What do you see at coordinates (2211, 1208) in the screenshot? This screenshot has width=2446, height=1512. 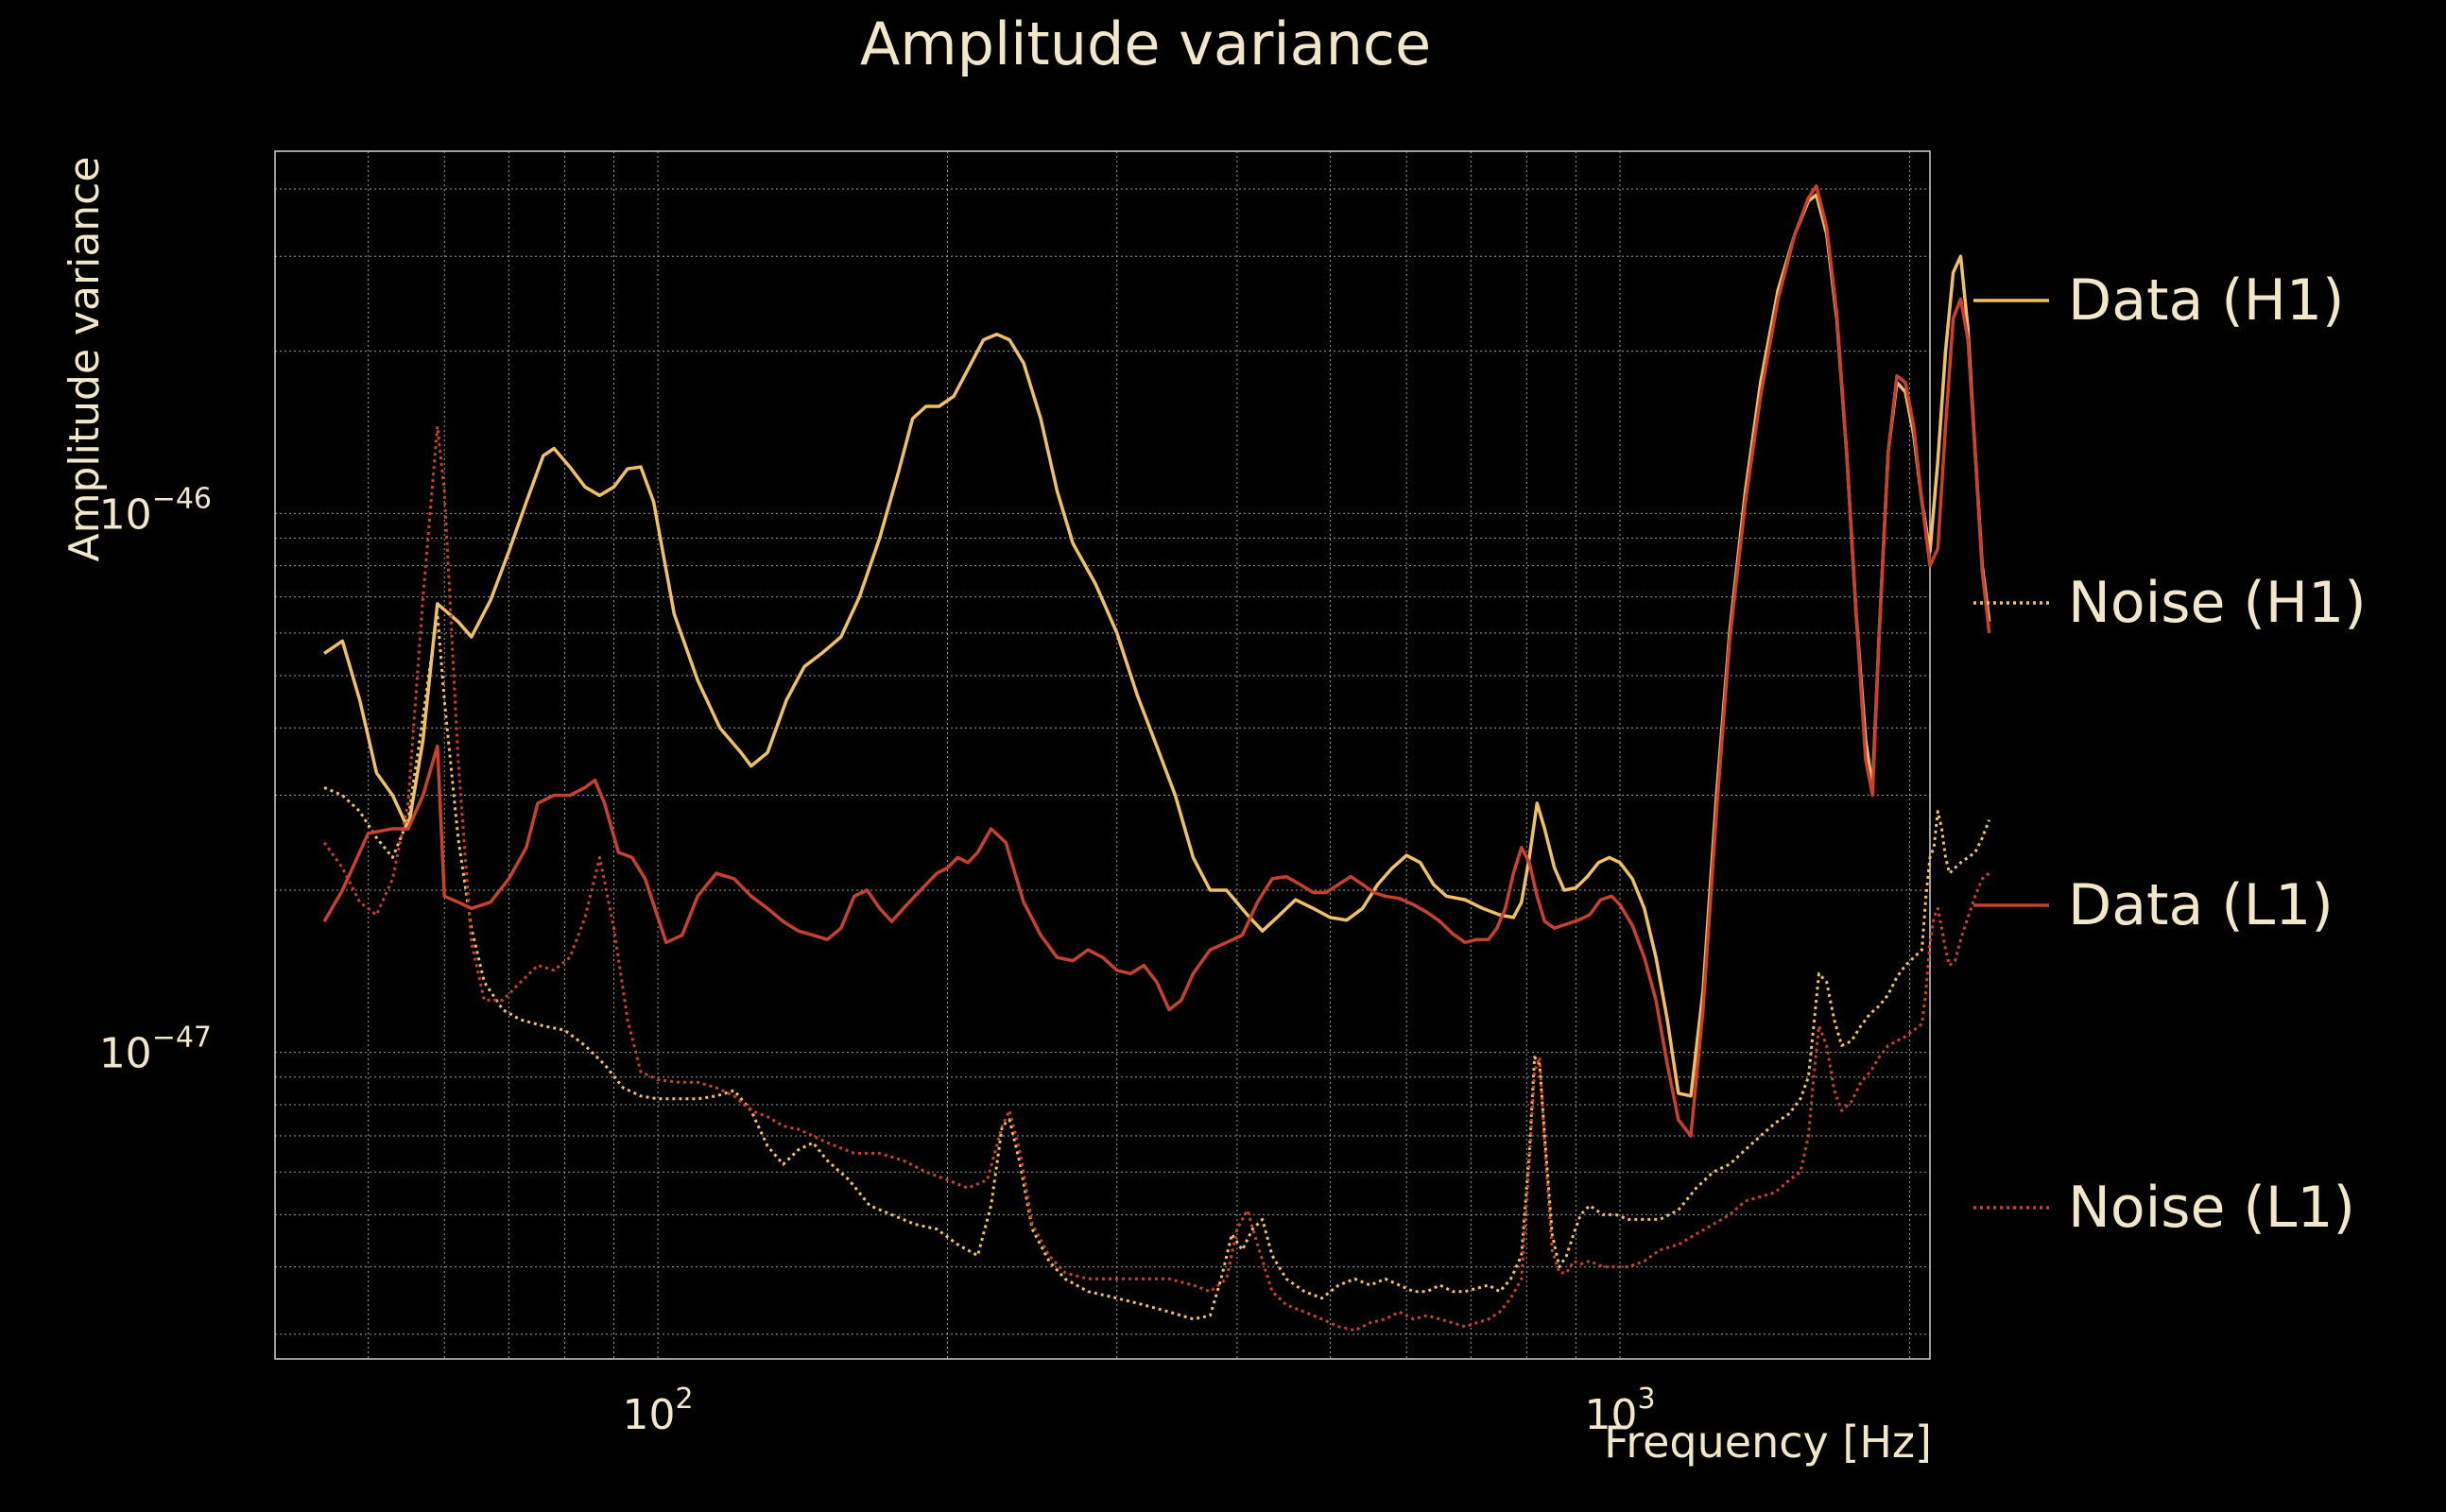 I see `legend-label: Noise (L1)` at bounding box center [2211, 1208].